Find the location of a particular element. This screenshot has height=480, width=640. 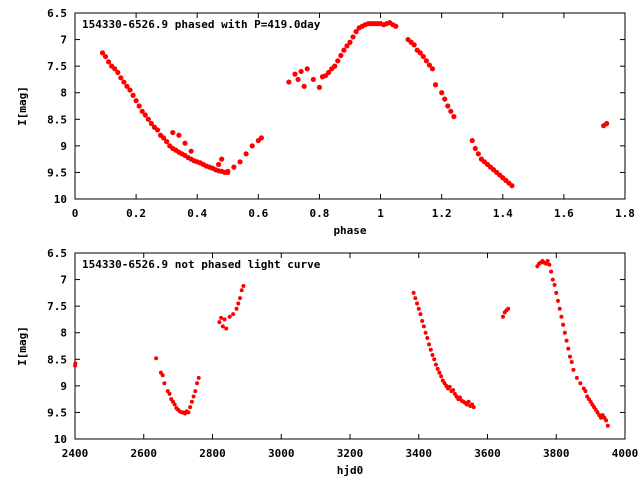

x-tick-label: 1 is located at coordinates (380, 213).